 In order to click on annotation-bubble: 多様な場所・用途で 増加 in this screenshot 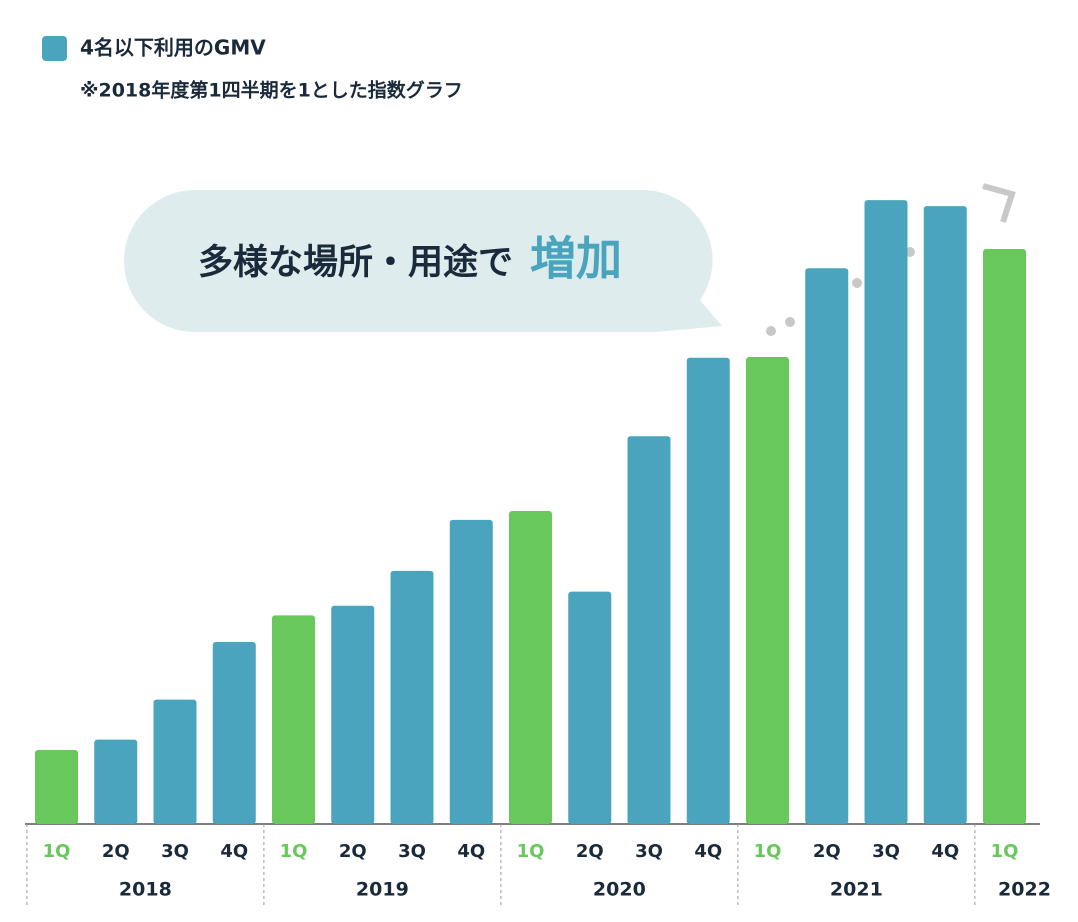, I will do `click(423, 260)`.